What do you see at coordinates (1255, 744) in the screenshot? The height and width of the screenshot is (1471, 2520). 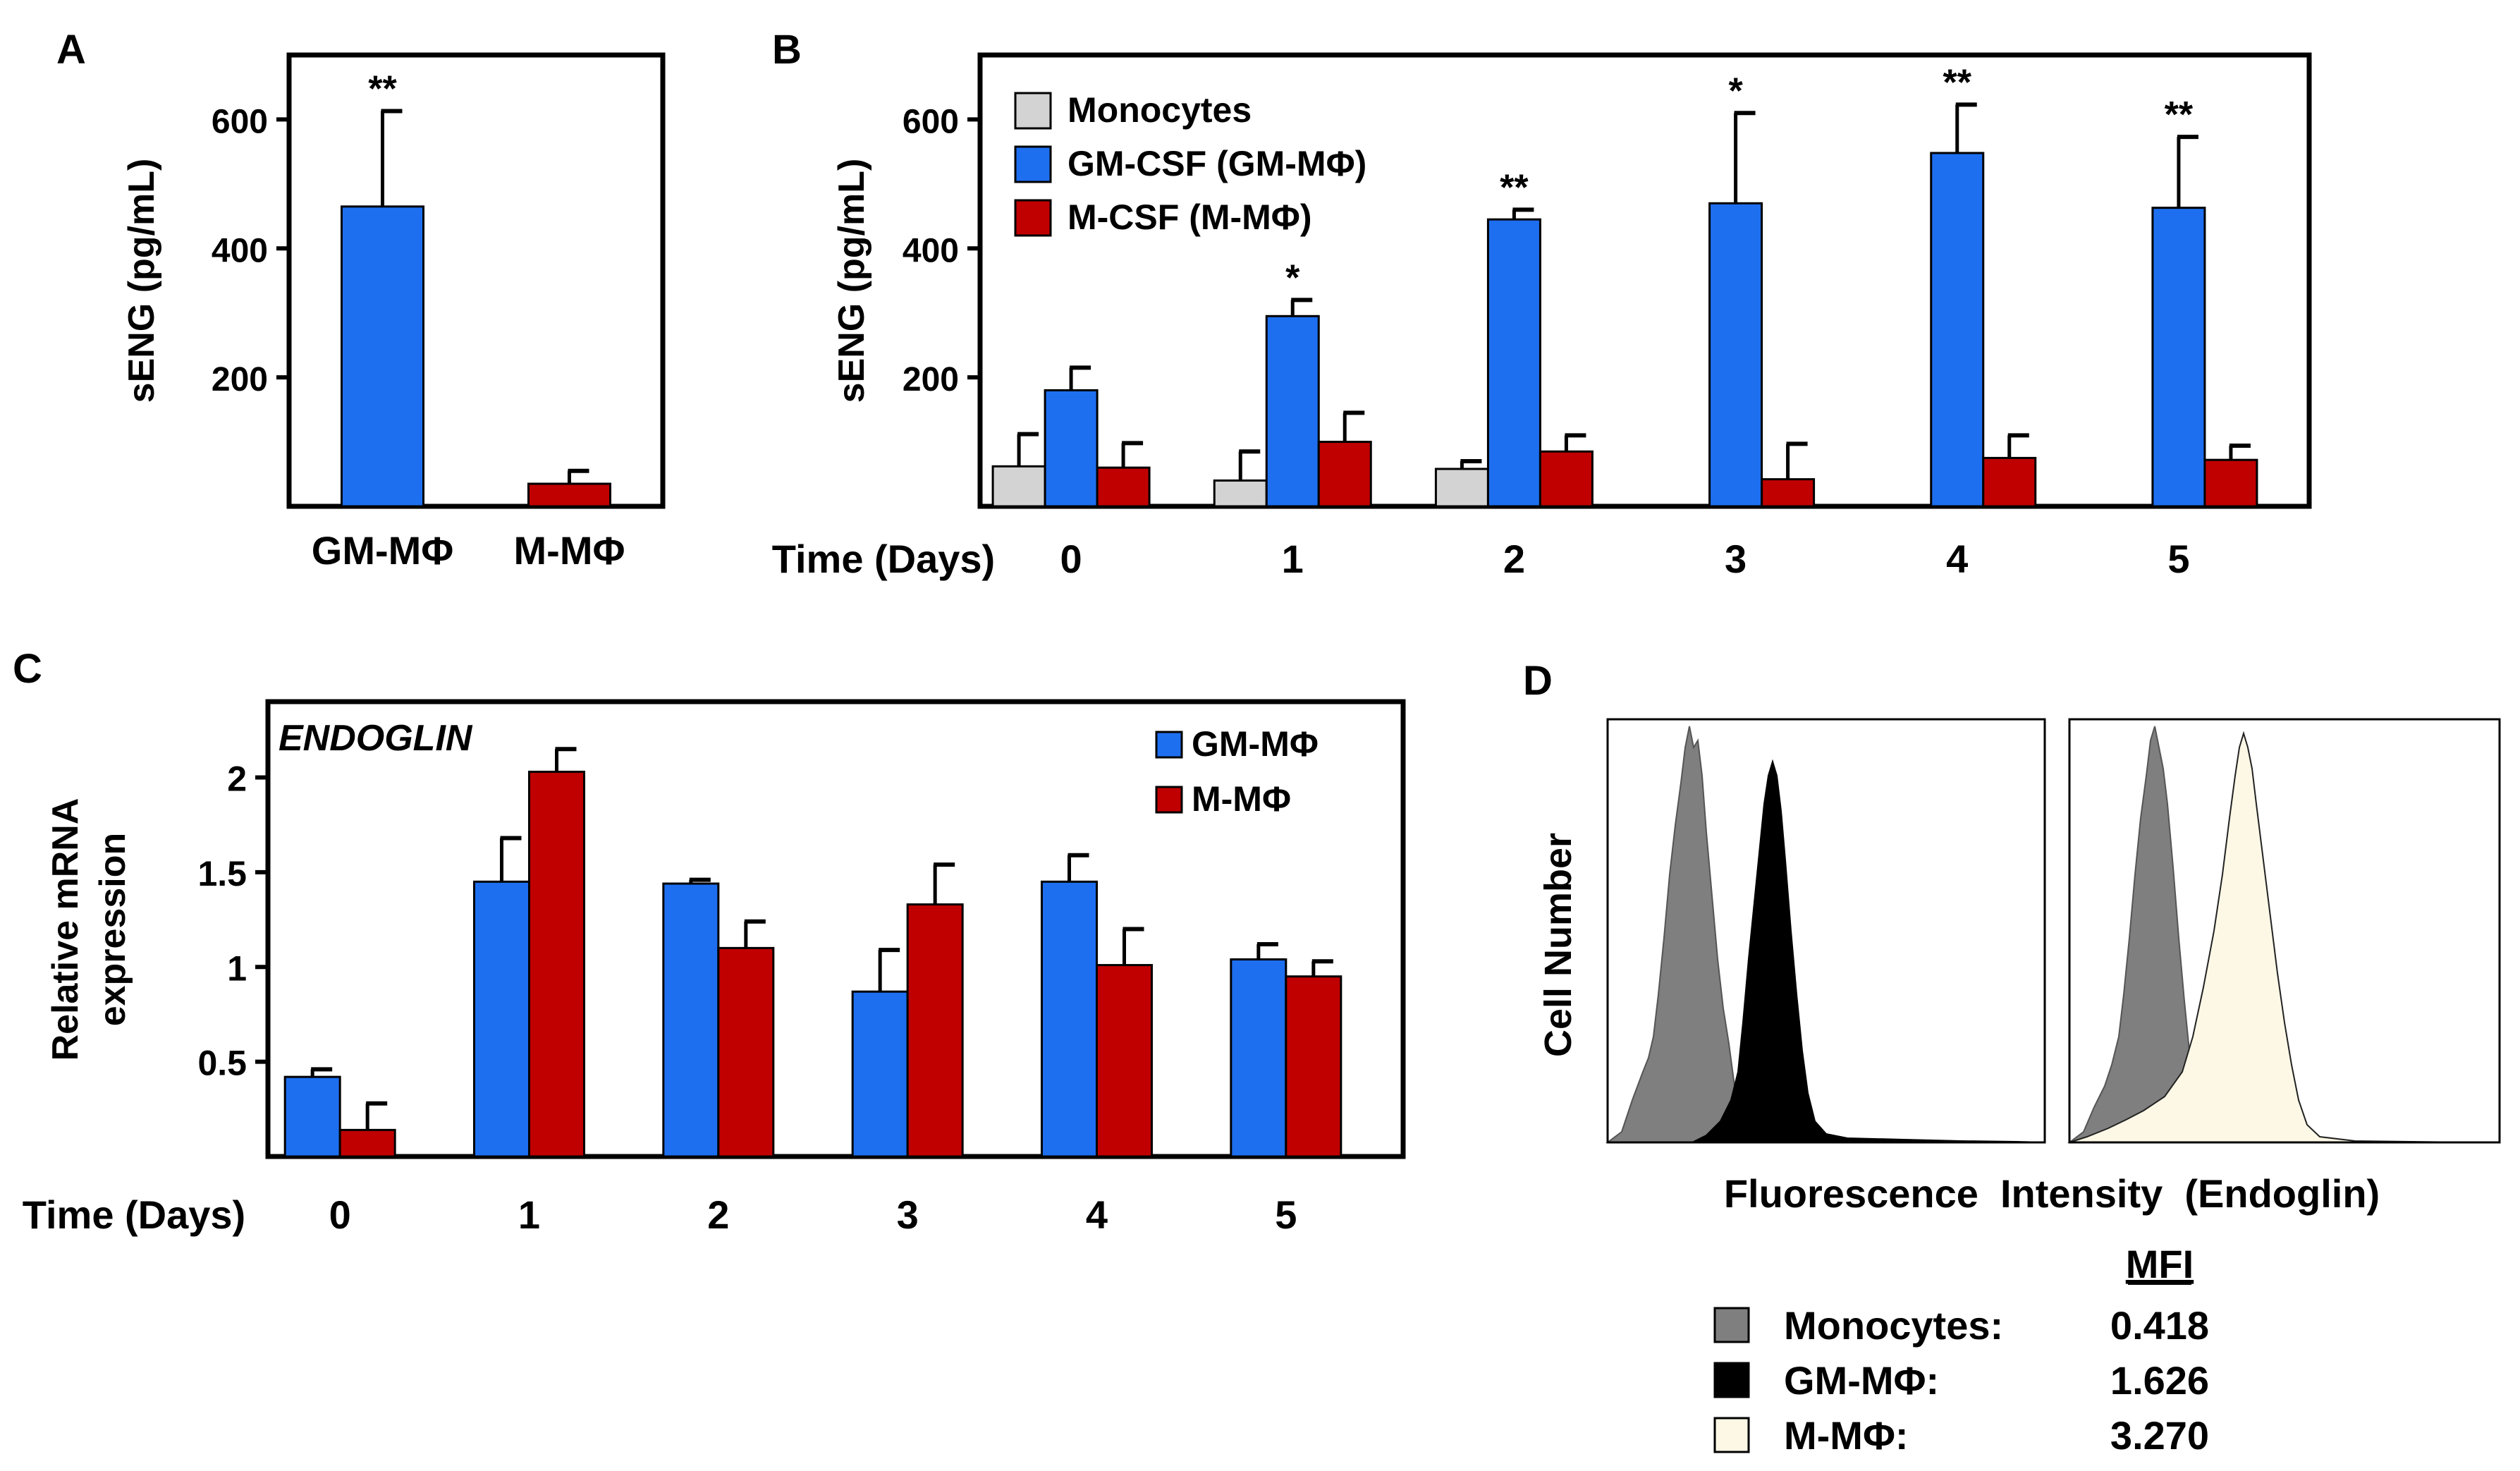 I see `legend-label: GM-MΦ` at bounding box center [1255, 744].